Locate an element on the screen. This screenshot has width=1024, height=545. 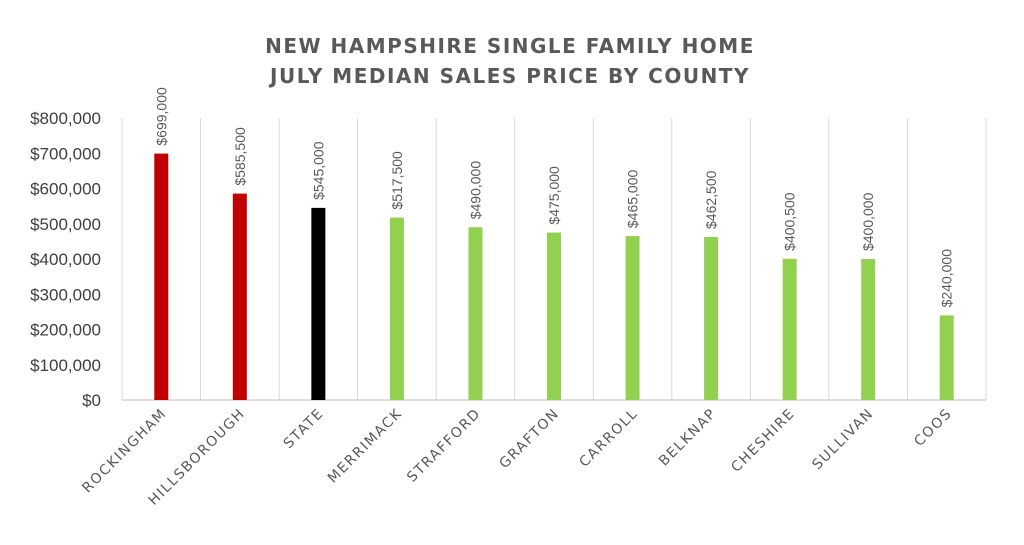
y-tick-label: $0 is located at coordinates (91, 400).